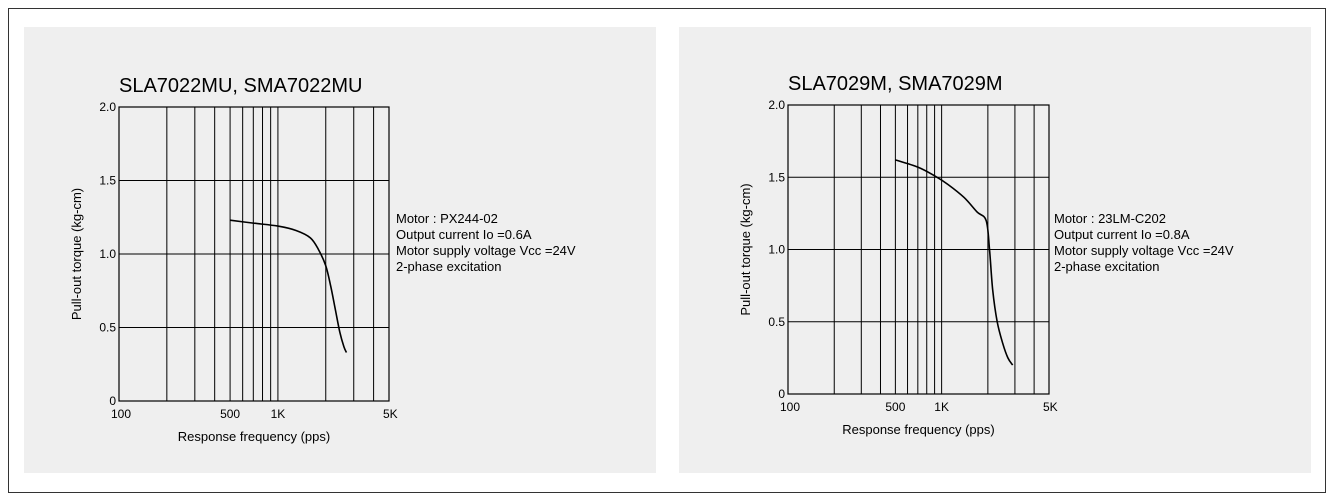  Describe the element at coordinates (464, 234) in the screenshot. I see `annotation-line: Output current Io =0.6A` at that location.